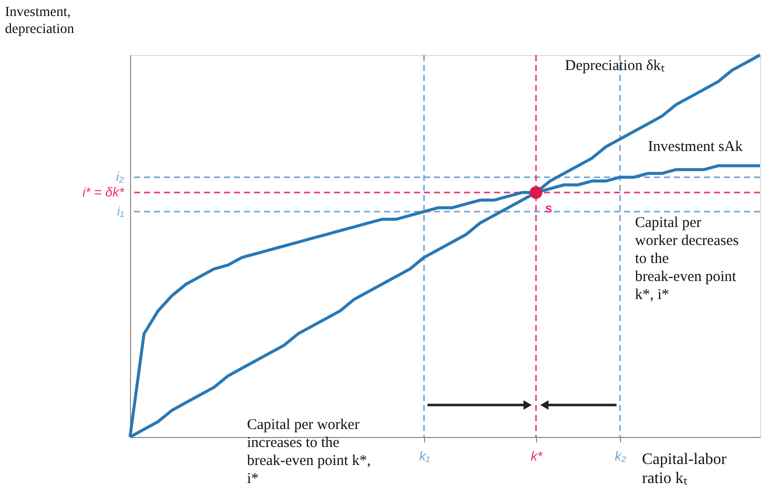 The height and width of the screenshot is (499, 766). What do you see at coordinates (424, 456) in the screenshot?
I see `x-tick-label: k₁` at bounding box center [424, 456].